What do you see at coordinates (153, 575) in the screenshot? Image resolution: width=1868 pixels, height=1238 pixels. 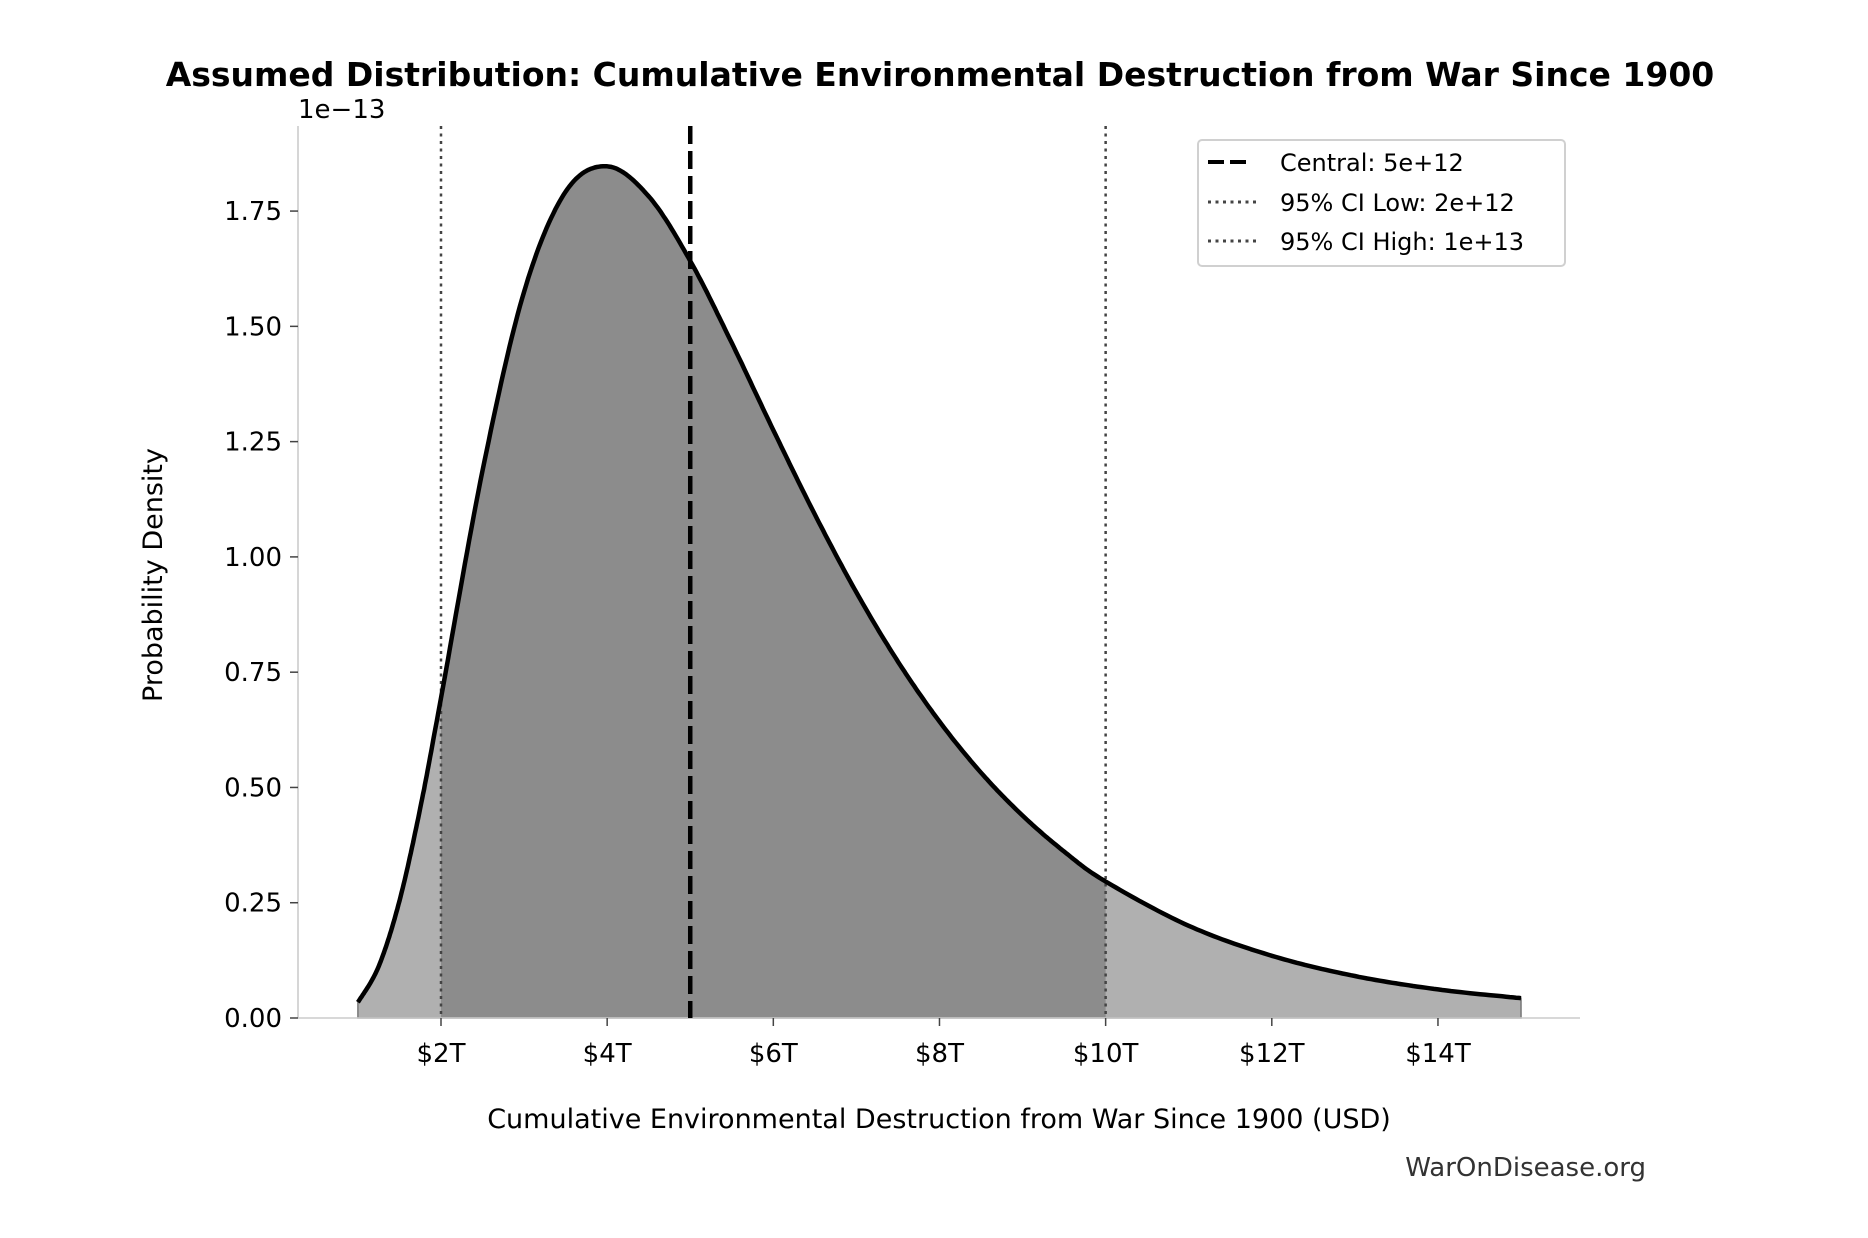 I see `y-axis-label: Probability Density` at bounding box center [153, 575].